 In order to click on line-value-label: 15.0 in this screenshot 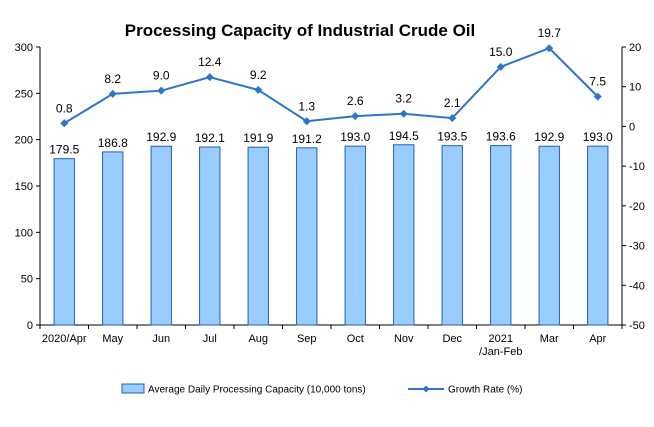, I will do `click(501, 52)`.